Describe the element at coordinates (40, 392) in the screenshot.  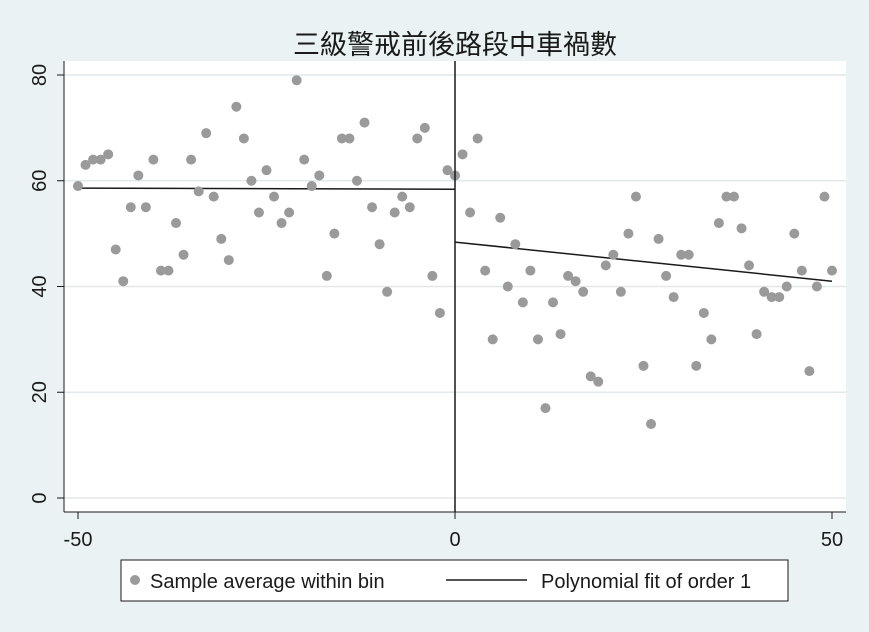
I see `y-tick-label: 20` at that location.